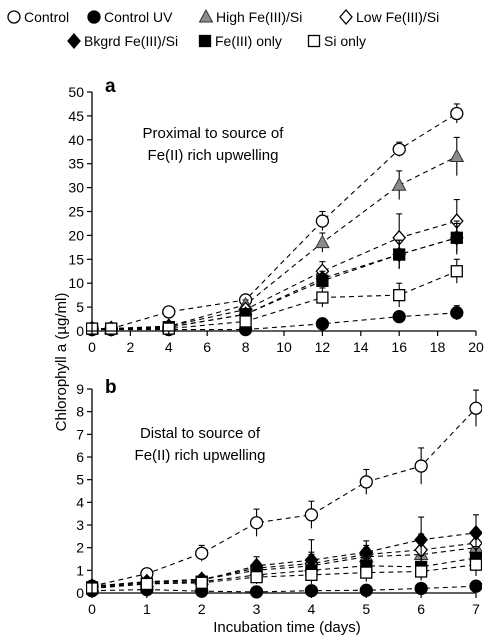 The image size is (486, 638). Describe the element at coordinates (438, 347) in the screenshot. I see `panel-a-x-tick-label: 18` at that location.